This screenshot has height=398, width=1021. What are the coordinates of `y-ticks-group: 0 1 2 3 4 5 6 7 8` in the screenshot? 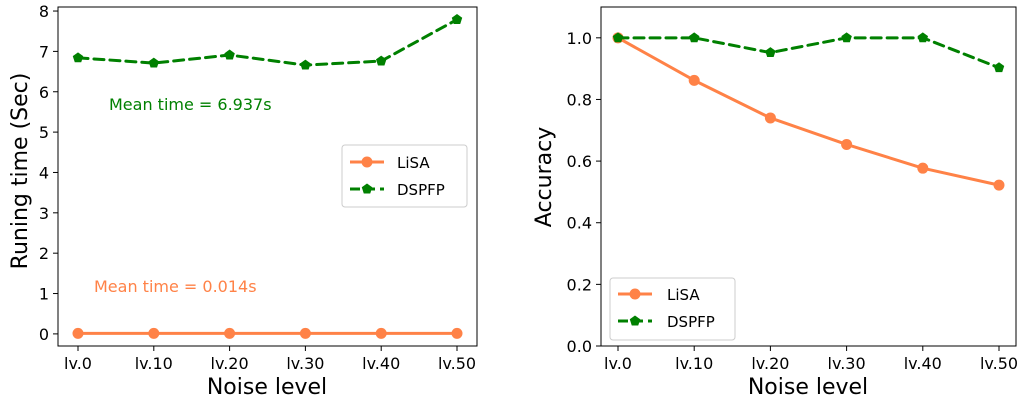 It's located at (48, 173).